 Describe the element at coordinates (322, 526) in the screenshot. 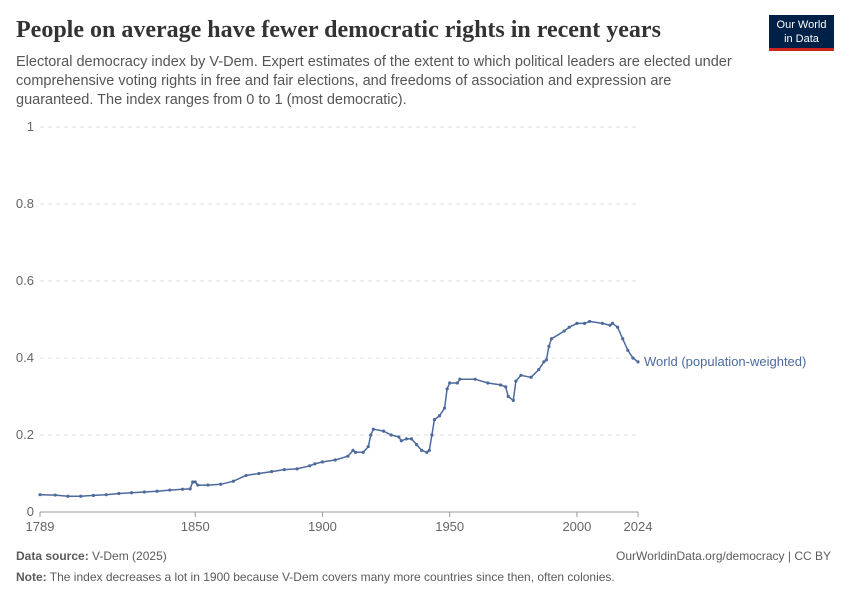

I see `x-tick-label: 1900` at that location.